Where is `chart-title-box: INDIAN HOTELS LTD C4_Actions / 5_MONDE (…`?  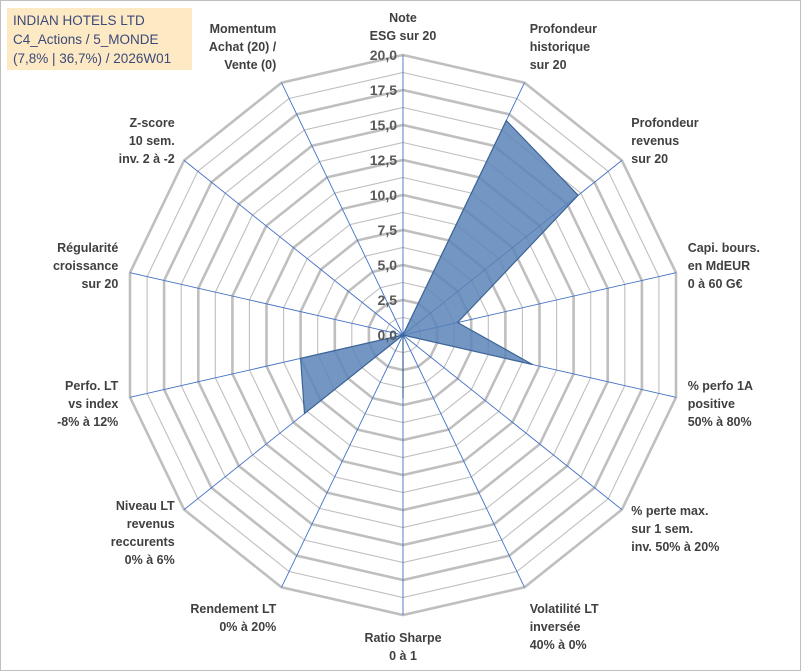
chart-title-box: INDIAN HOTELS LTD C4_Actions / 5_MONDE (… is located at coordinates (99, 39).